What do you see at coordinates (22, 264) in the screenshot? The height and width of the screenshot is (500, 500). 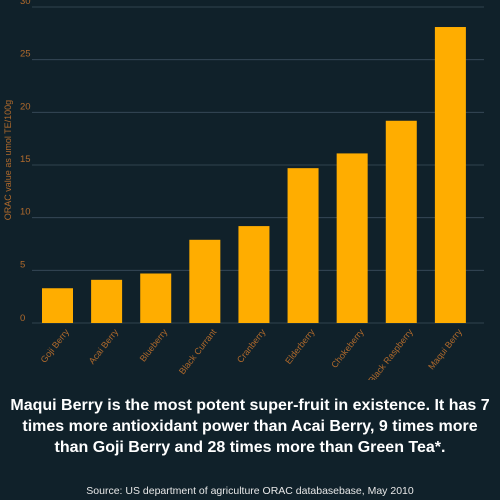 I see `y-tick-label-5: 5` at bounding box center [22, 264].